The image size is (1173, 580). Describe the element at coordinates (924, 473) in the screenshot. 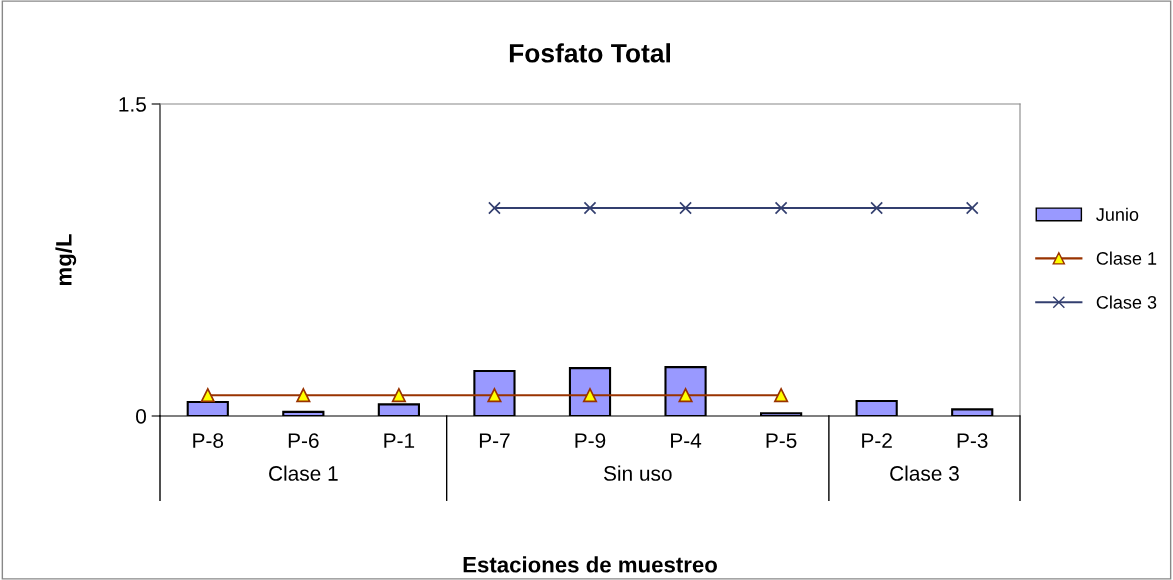

I see `text: Clase 3` at that location.